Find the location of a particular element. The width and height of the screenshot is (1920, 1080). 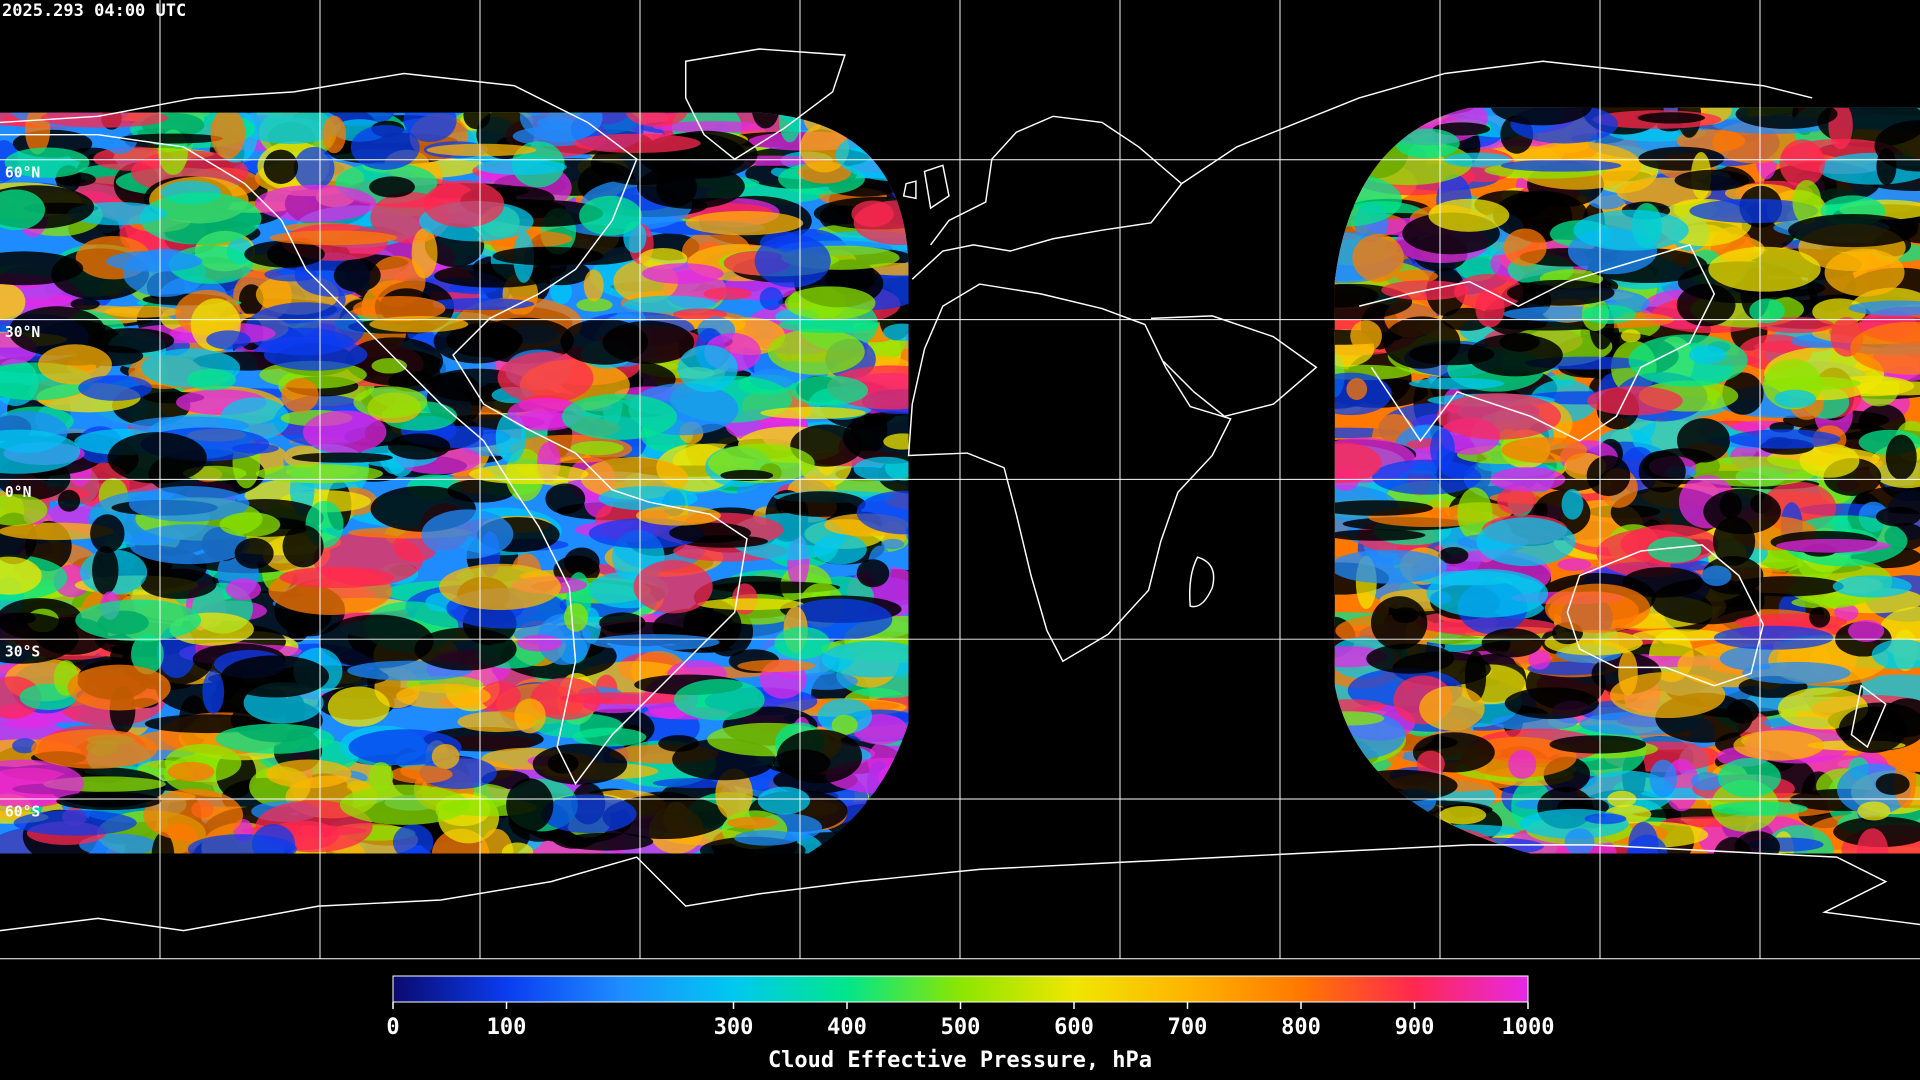

colorbar-tick-label: 900 is located at coordinates (1415, 1027).